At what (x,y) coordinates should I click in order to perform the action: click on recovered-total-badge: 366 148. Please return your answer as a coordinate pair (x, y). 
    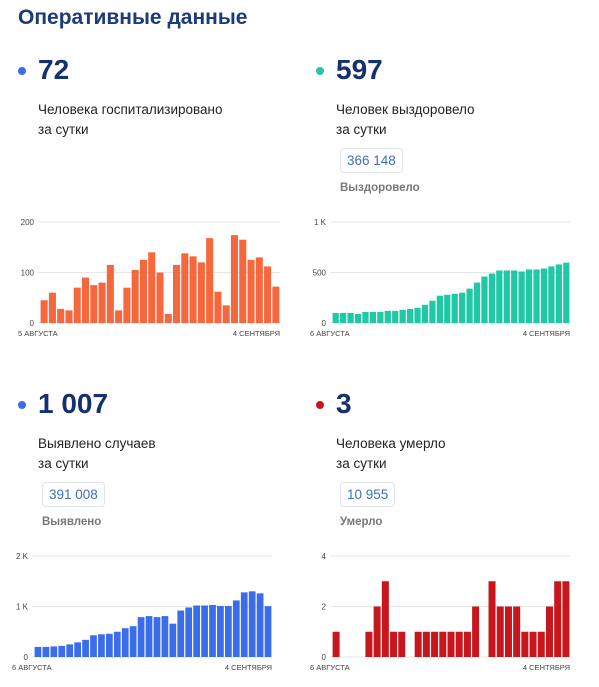
    Looking at the image, I should click on (371, 160).